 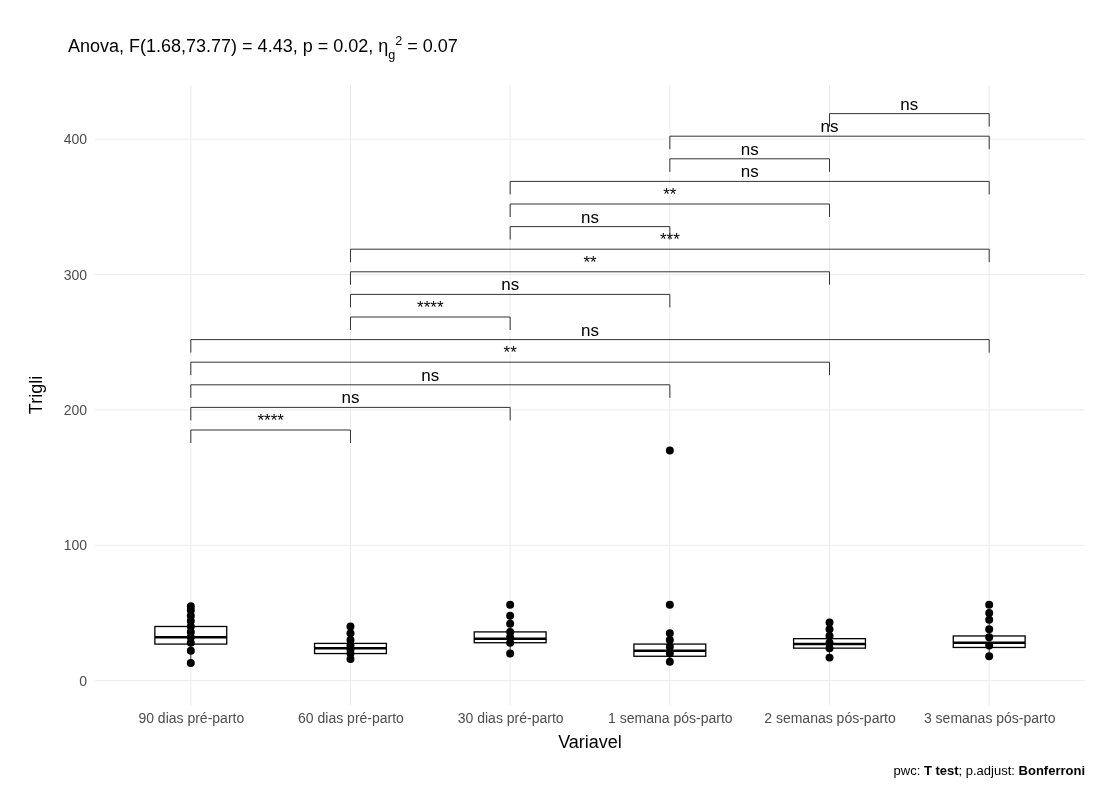 I want to click on x-tick-label: 1 semana pós-parto, so click(x=670, y=717).